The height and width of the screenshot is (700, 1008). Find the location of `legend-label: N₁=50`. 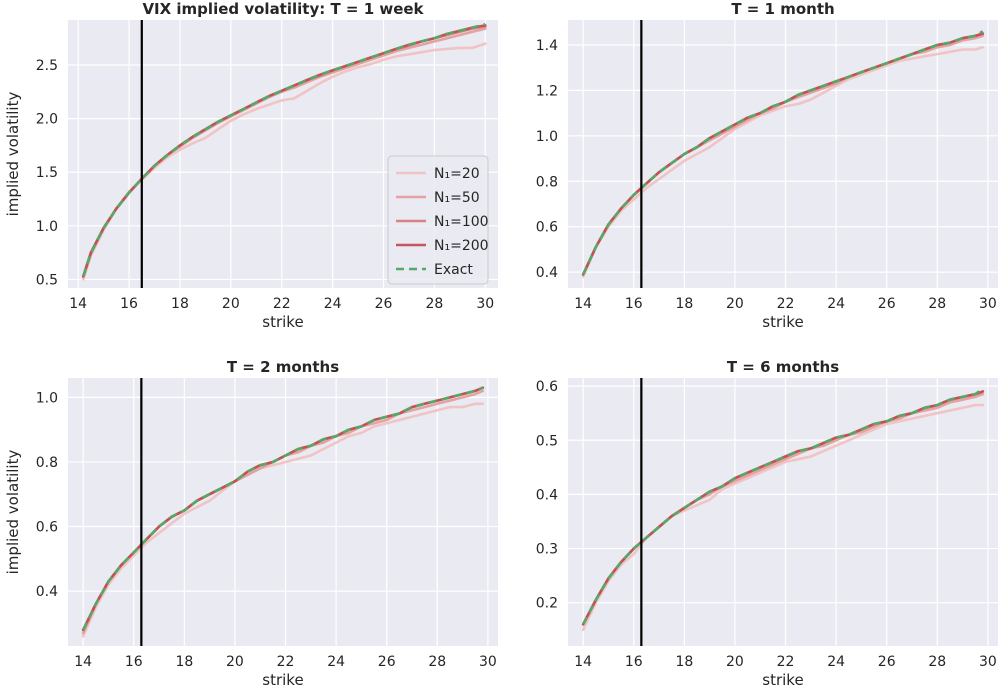

legend-label: N₁=50 is located at coordinates (457, 198).